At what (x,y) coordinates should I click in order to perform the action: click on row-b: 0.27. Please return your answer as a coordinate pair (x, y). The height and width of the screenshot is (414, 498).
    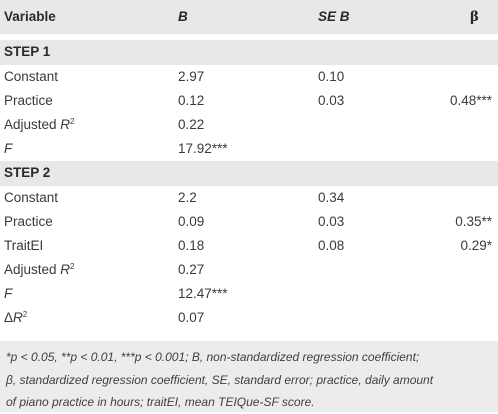
    Looking at the image, I should click on (191, 269).